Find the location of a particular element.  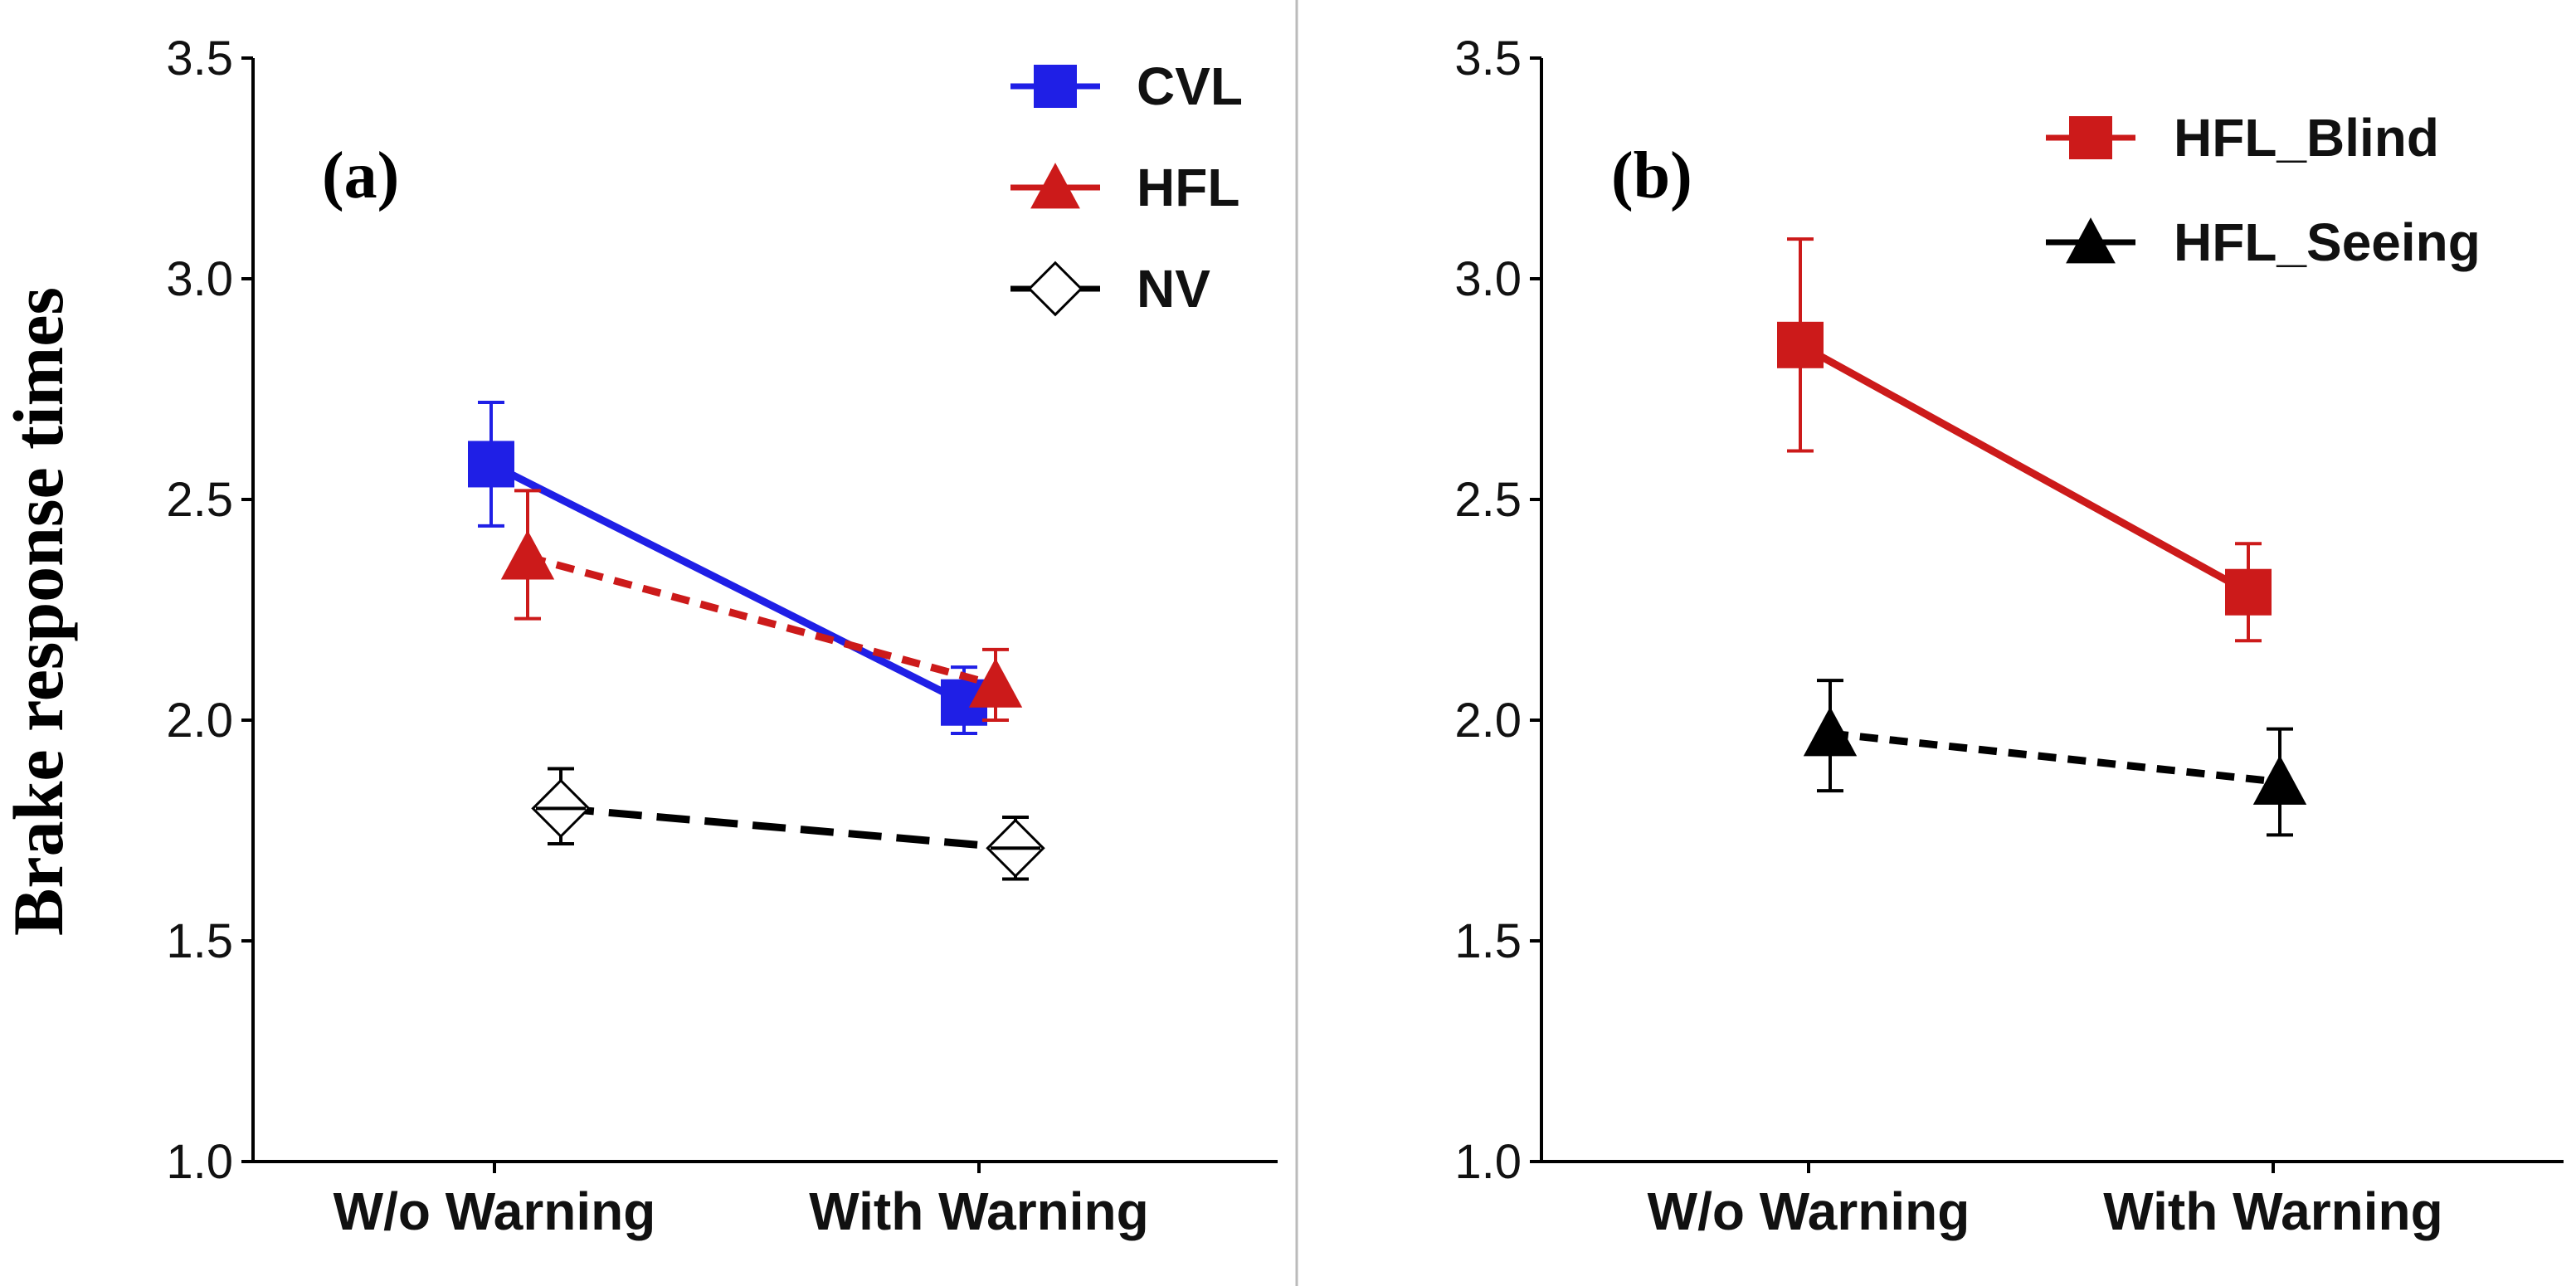

series-hfl-seeing is located at coordinates (2055, 758).